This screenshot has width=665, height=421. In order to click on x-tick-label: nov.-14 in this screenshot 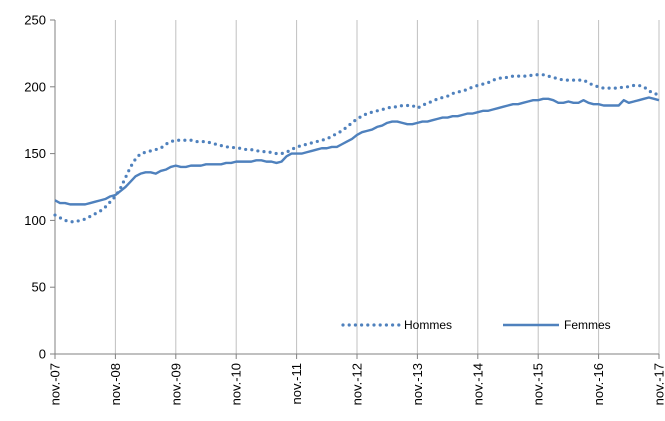, I will do `click(477, 384)`.